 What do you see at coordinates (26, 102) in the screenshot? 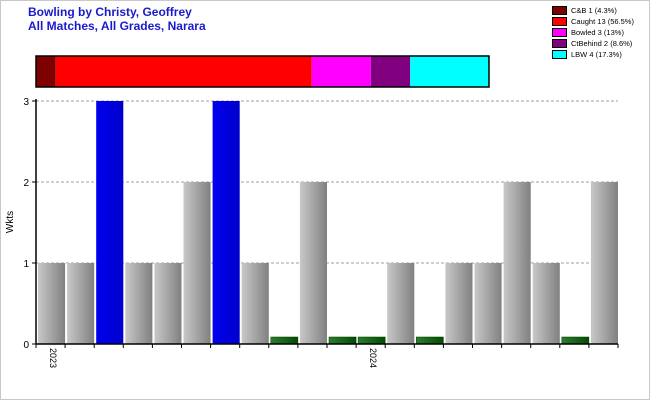
I see `y-tick-label: 3` at bounding box center [26, 102].